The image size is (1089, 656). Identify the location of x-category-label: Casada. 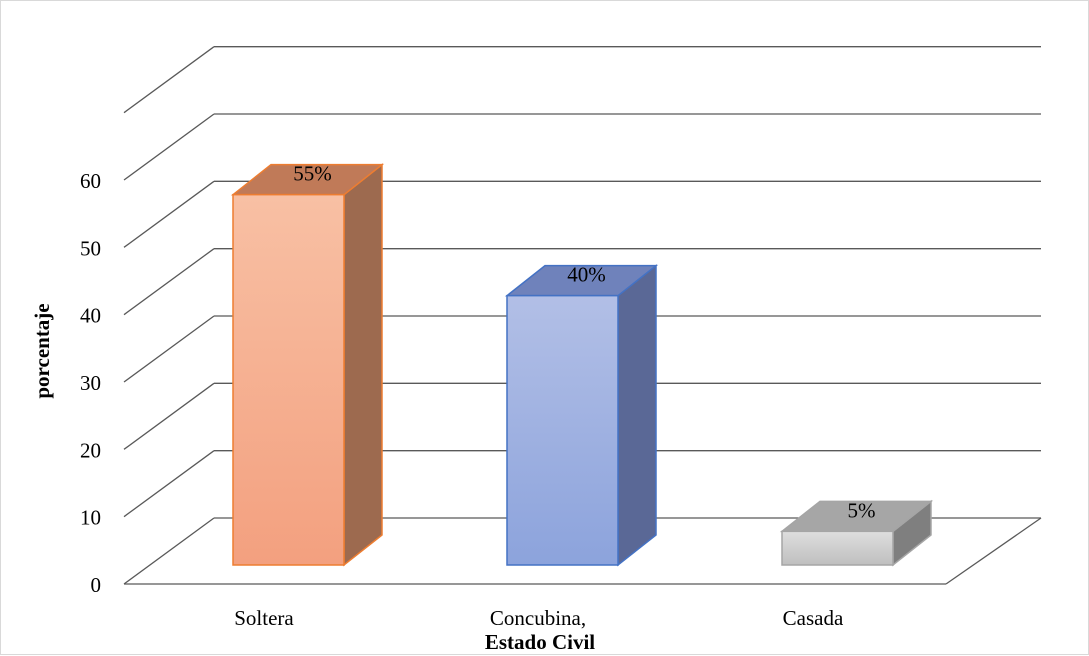
(813, 618).